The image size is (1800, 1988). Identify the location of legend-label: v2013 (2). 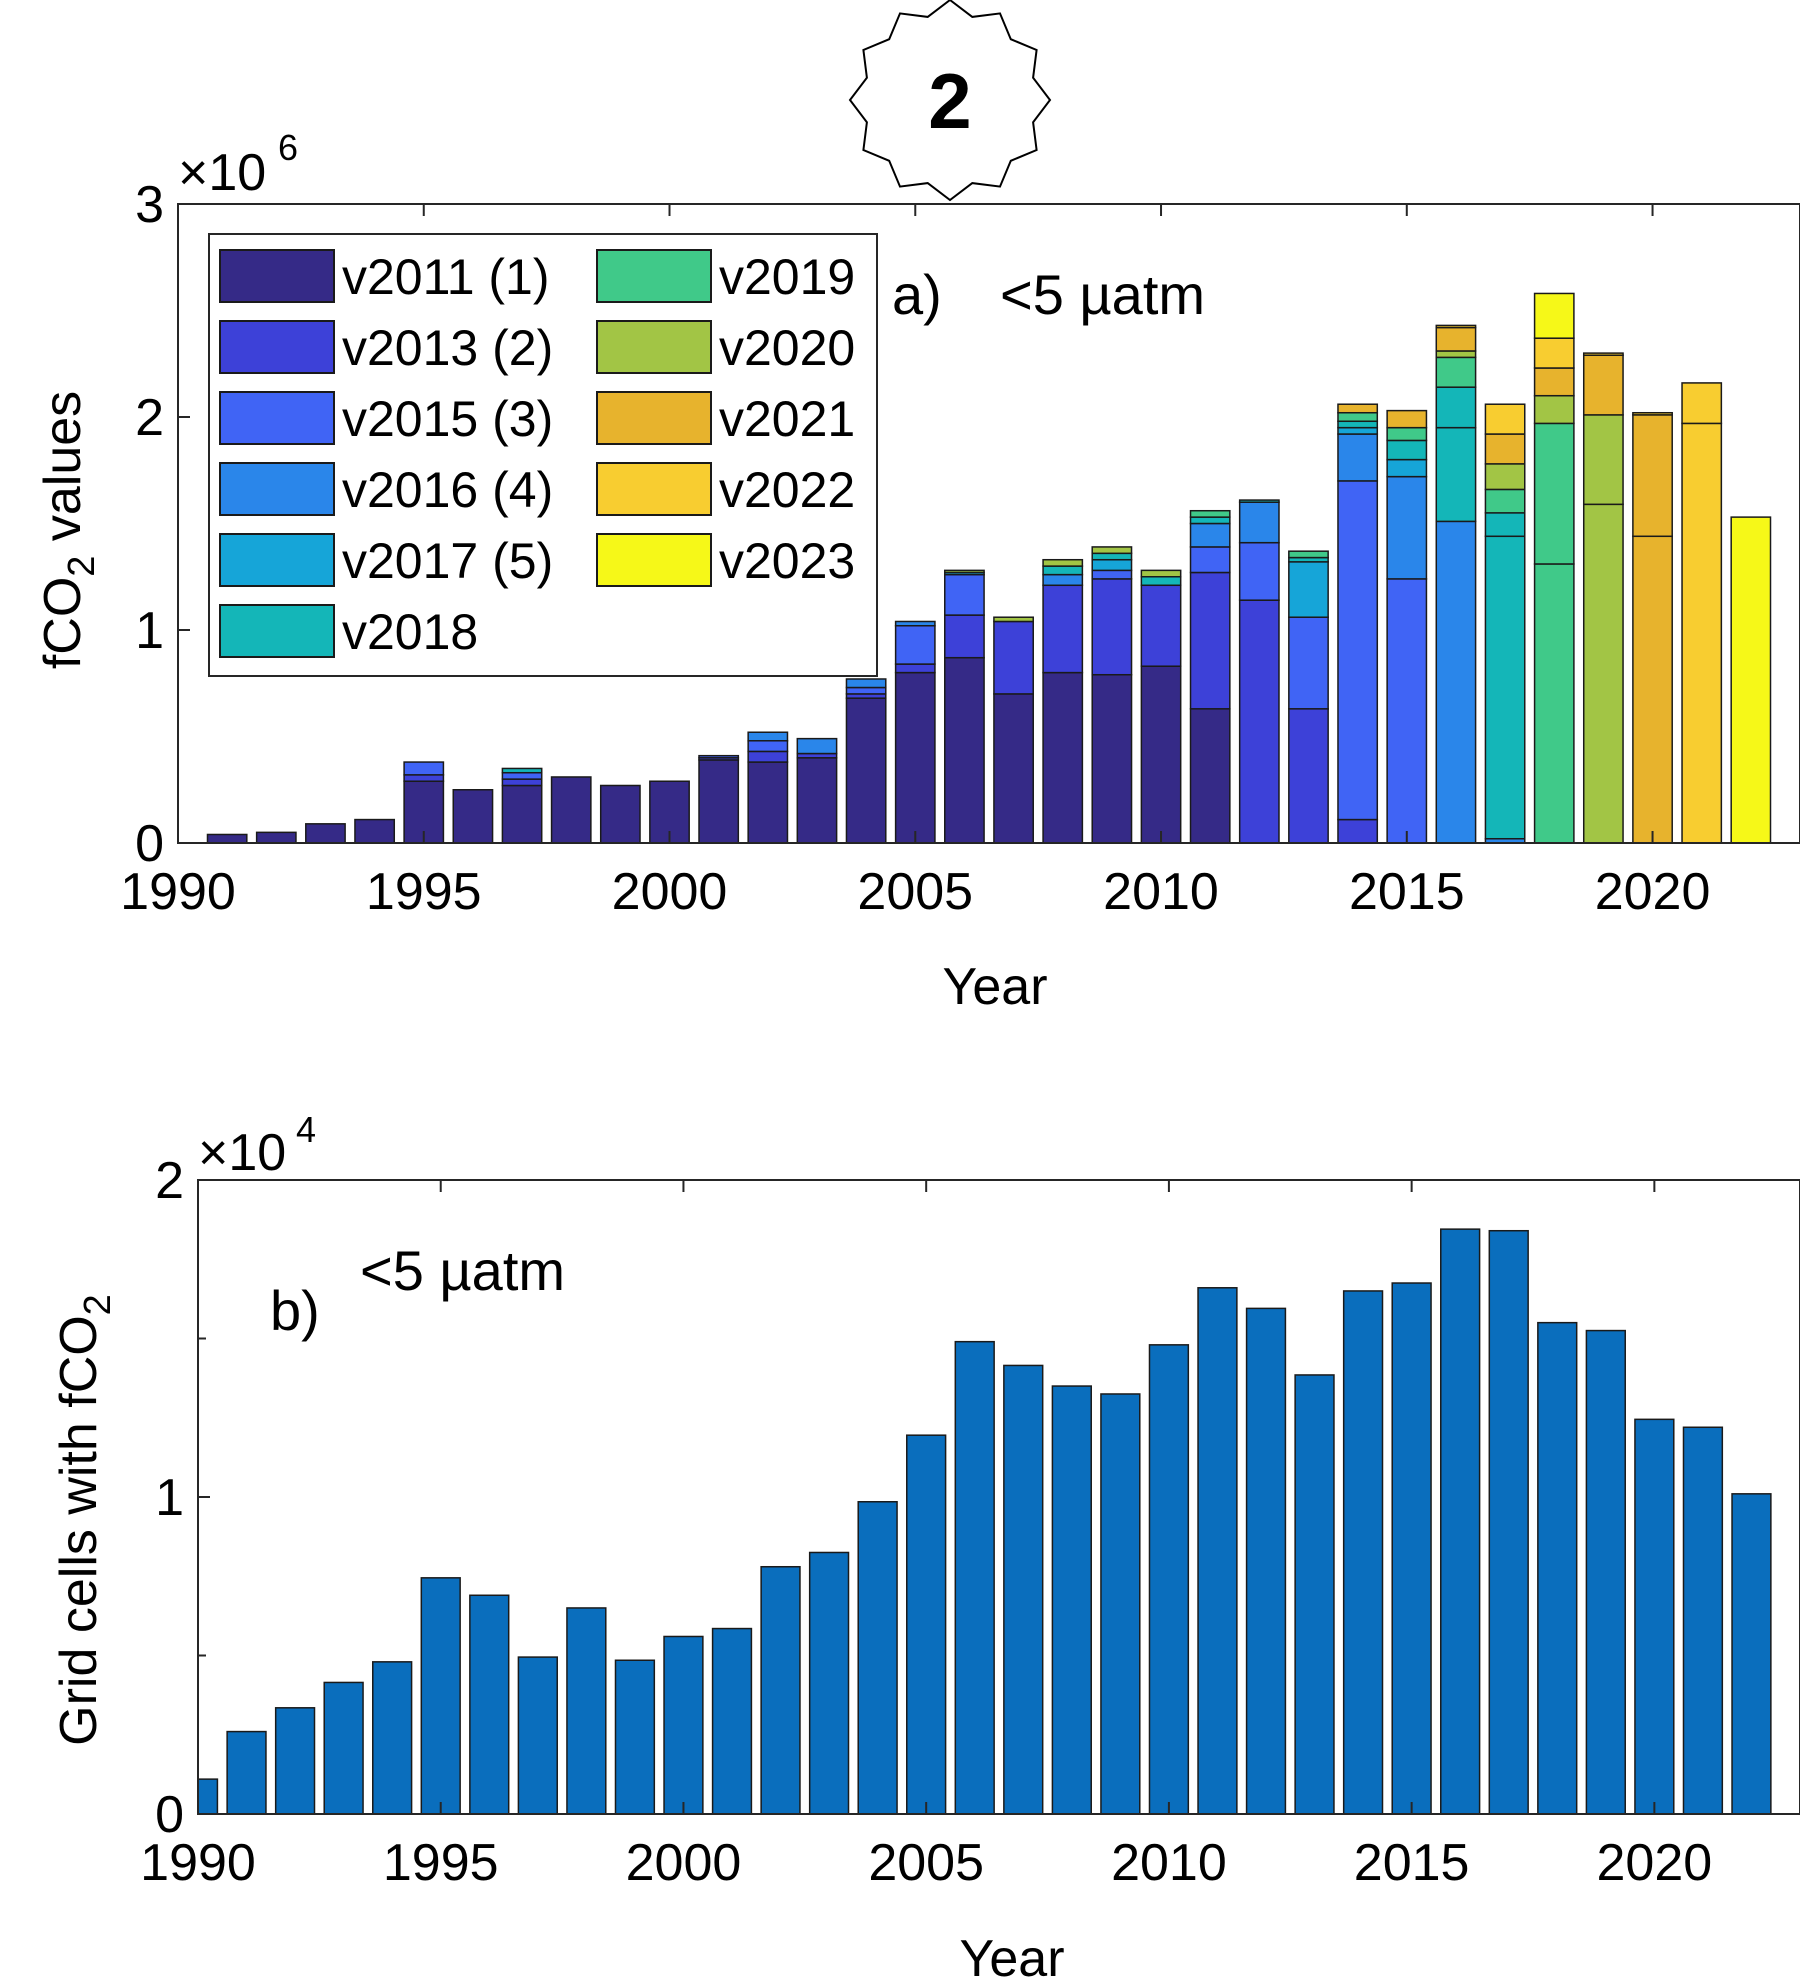
(447, 348).